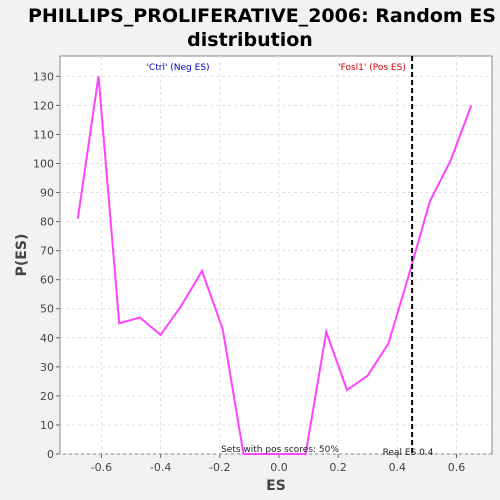  Describe the element at coordinates (338, 467) in the screenshot. I see `x-tick-label: 0.2` at that location.